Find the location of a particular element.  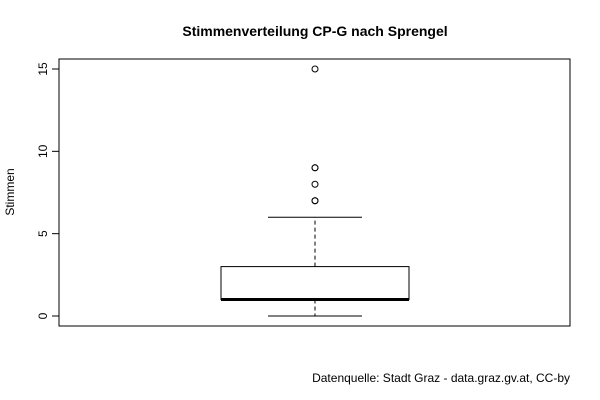

chart-title: Stimmenverteilung CP-G nach Sprengel is located at coordinates (314, 31).